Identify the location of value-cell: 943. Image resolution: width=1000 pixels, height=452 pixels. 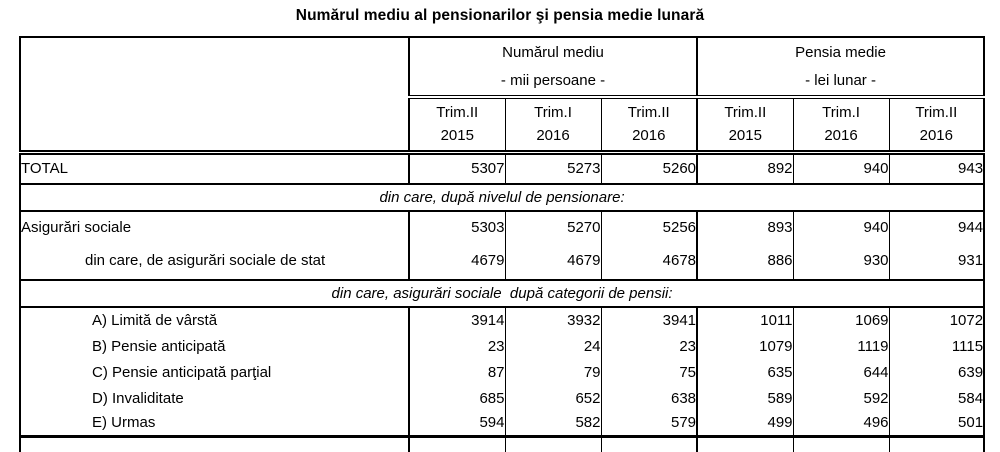
(937, 168).